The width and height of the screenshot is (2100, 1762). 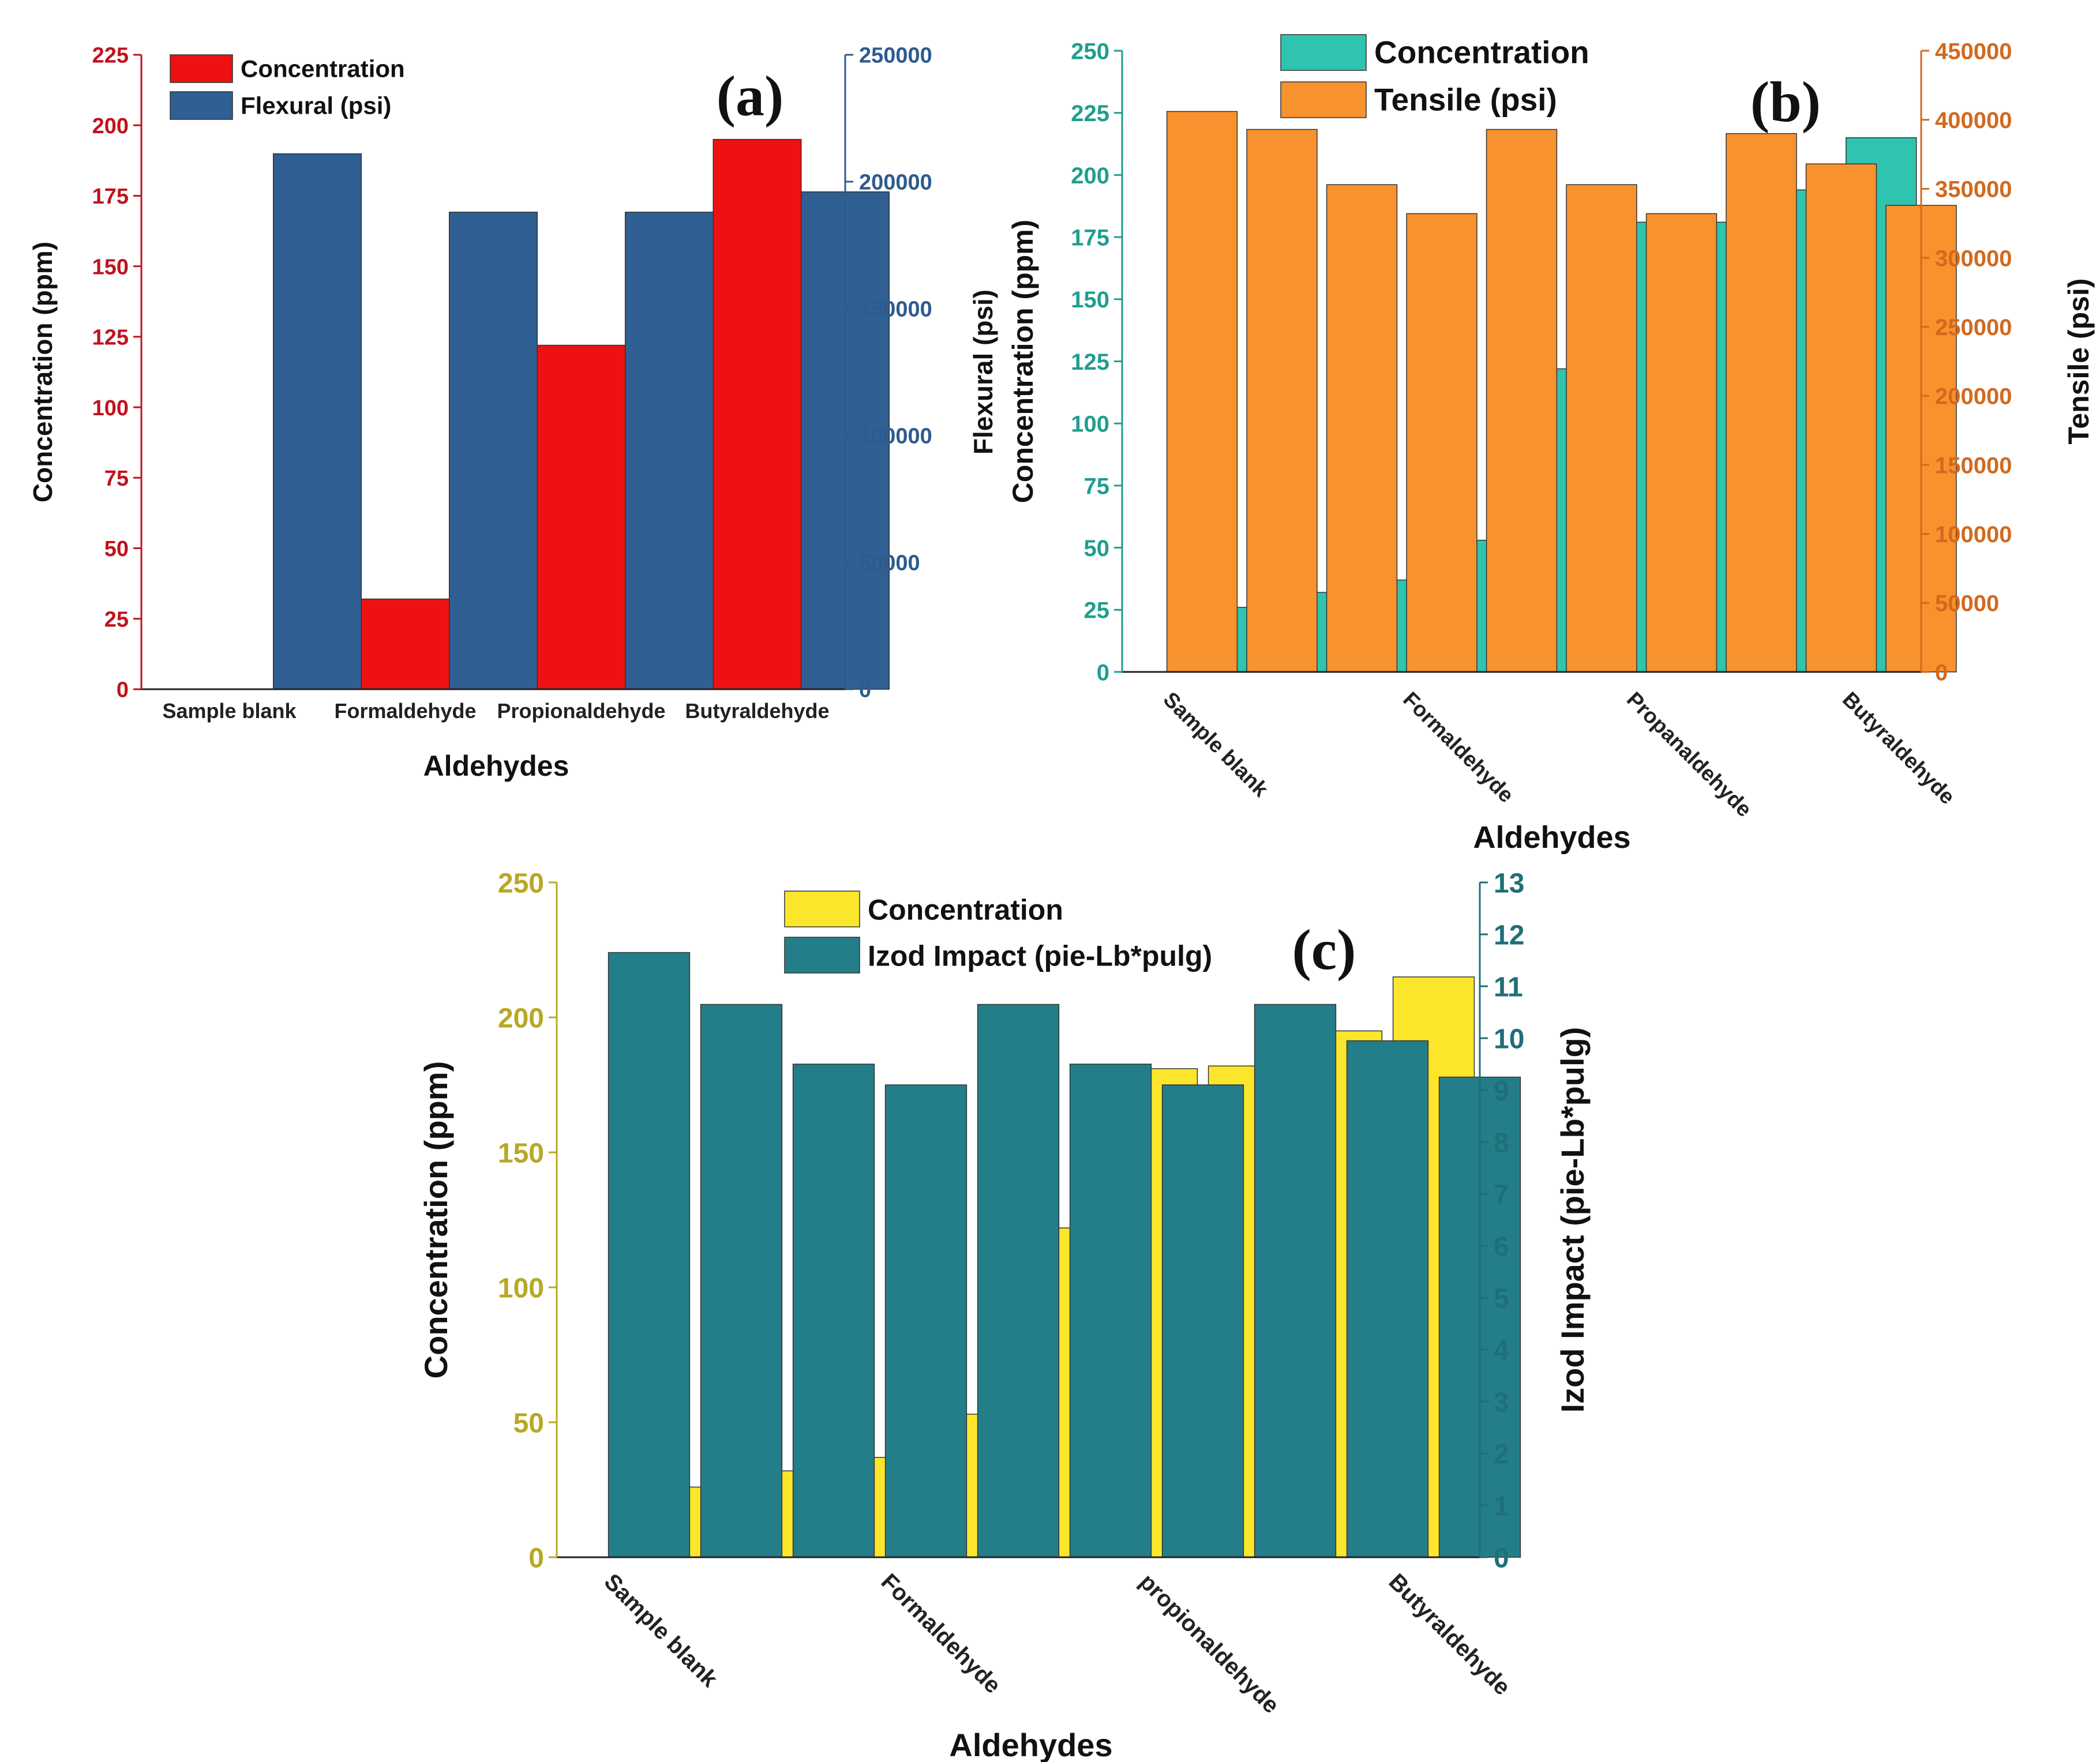 What do you see at coordinates (229, 711) in the screenshot?
I see `category-label: Sample blank` at bounding box center [229, 711].